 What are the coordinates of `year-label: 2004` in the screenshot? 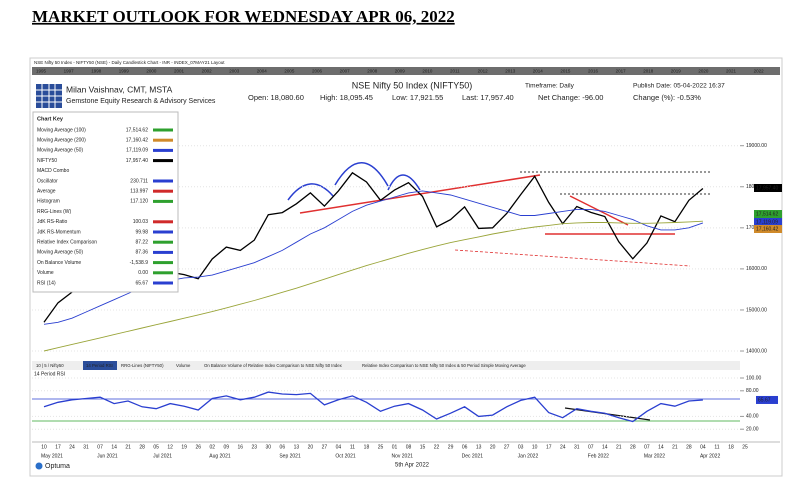 It's located at (262, 71).